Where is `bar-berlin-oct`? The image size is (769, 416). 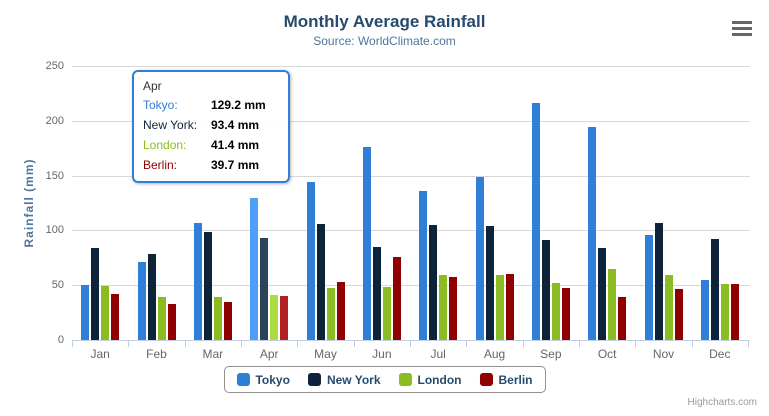
bar-berlin-oct is located at coordinates (622, 318).